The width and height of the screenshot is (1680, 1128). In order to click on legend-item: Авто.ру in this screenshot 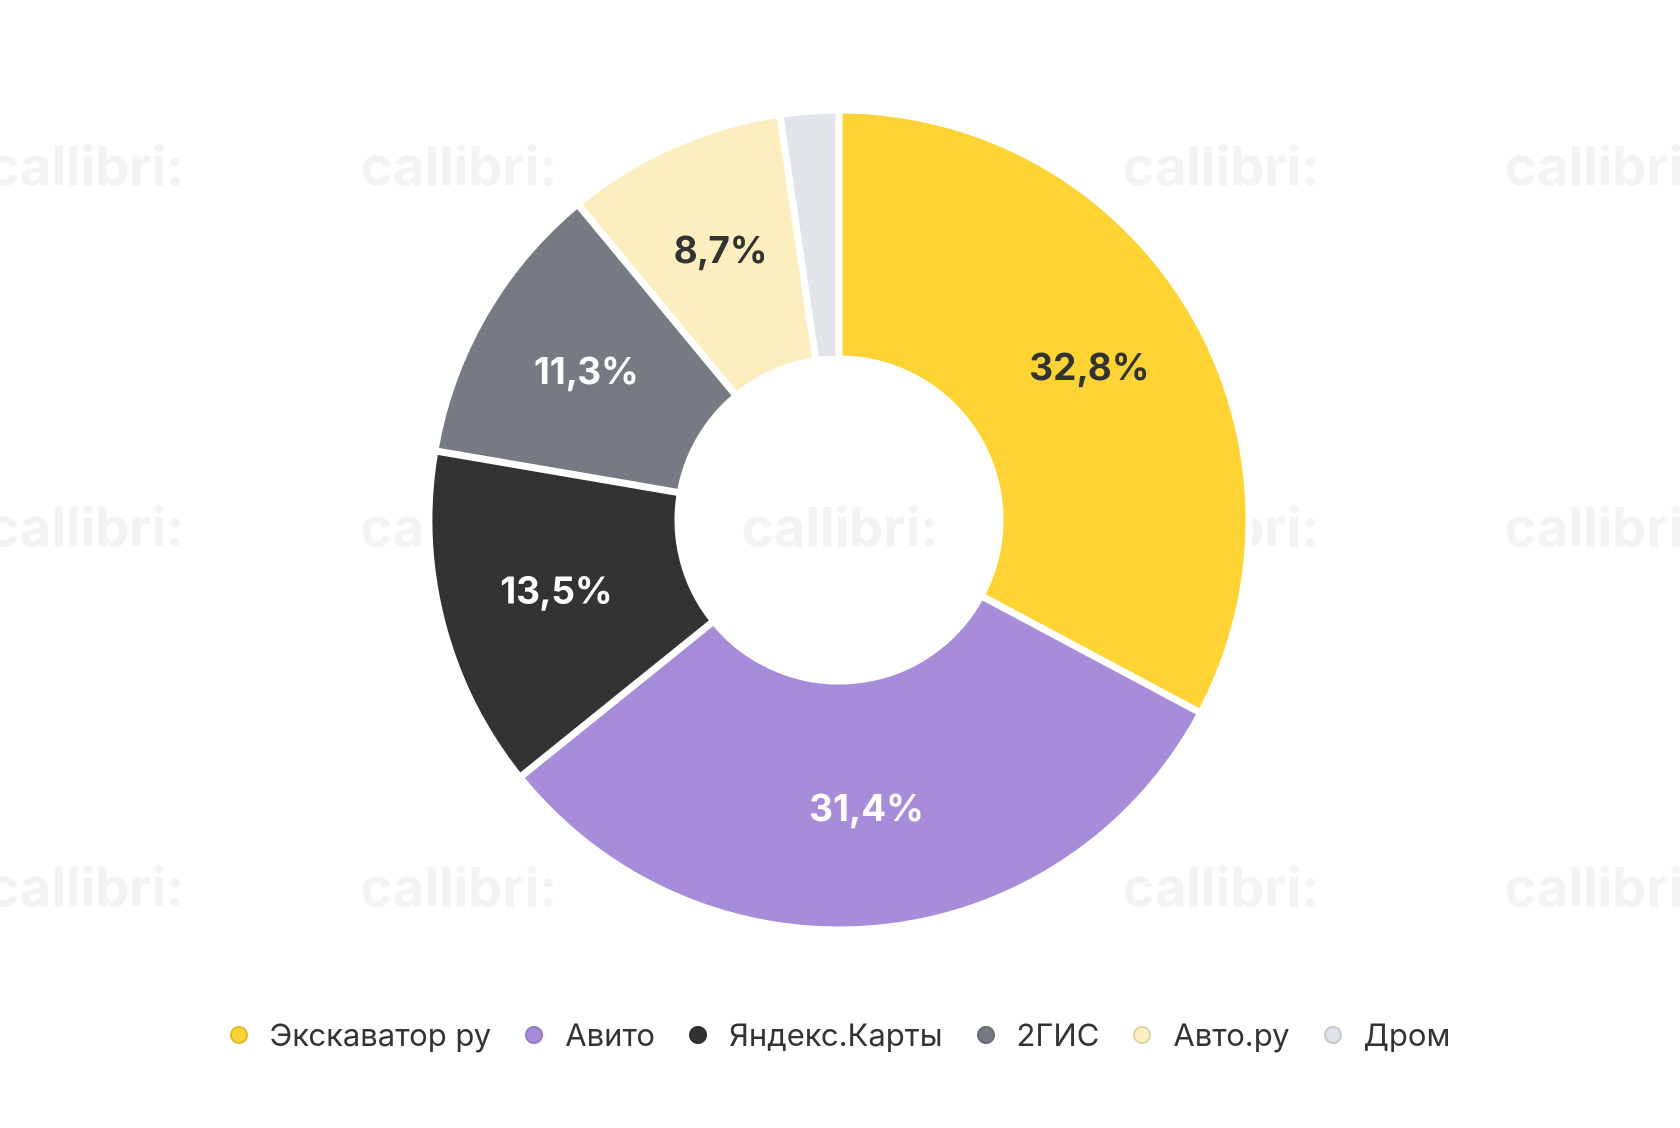, I will do `click(1211, 1035)`.